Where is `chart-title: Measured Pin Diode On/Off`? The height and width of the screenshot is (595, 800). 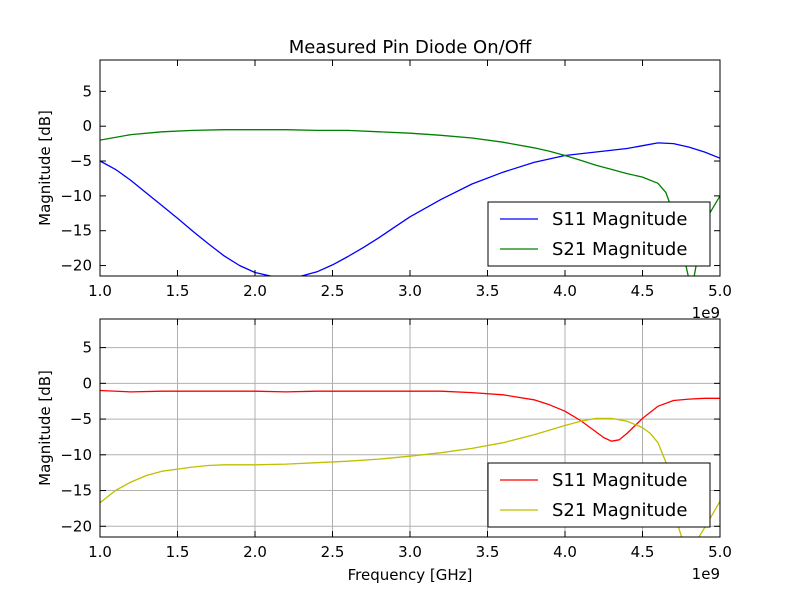 chart-title: Measured Pin Diode On/Off is located at coordinates (410, 47).